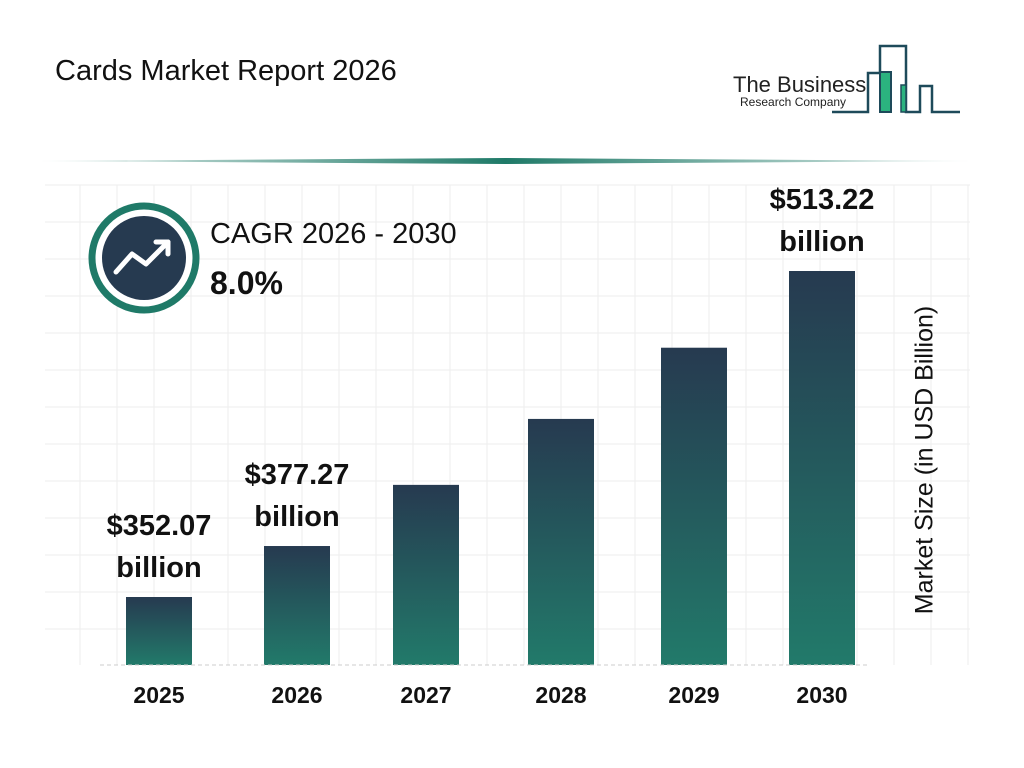 The image size is (1024, 768). I want to click on x-tick-label: 2027, so click(426, 695).